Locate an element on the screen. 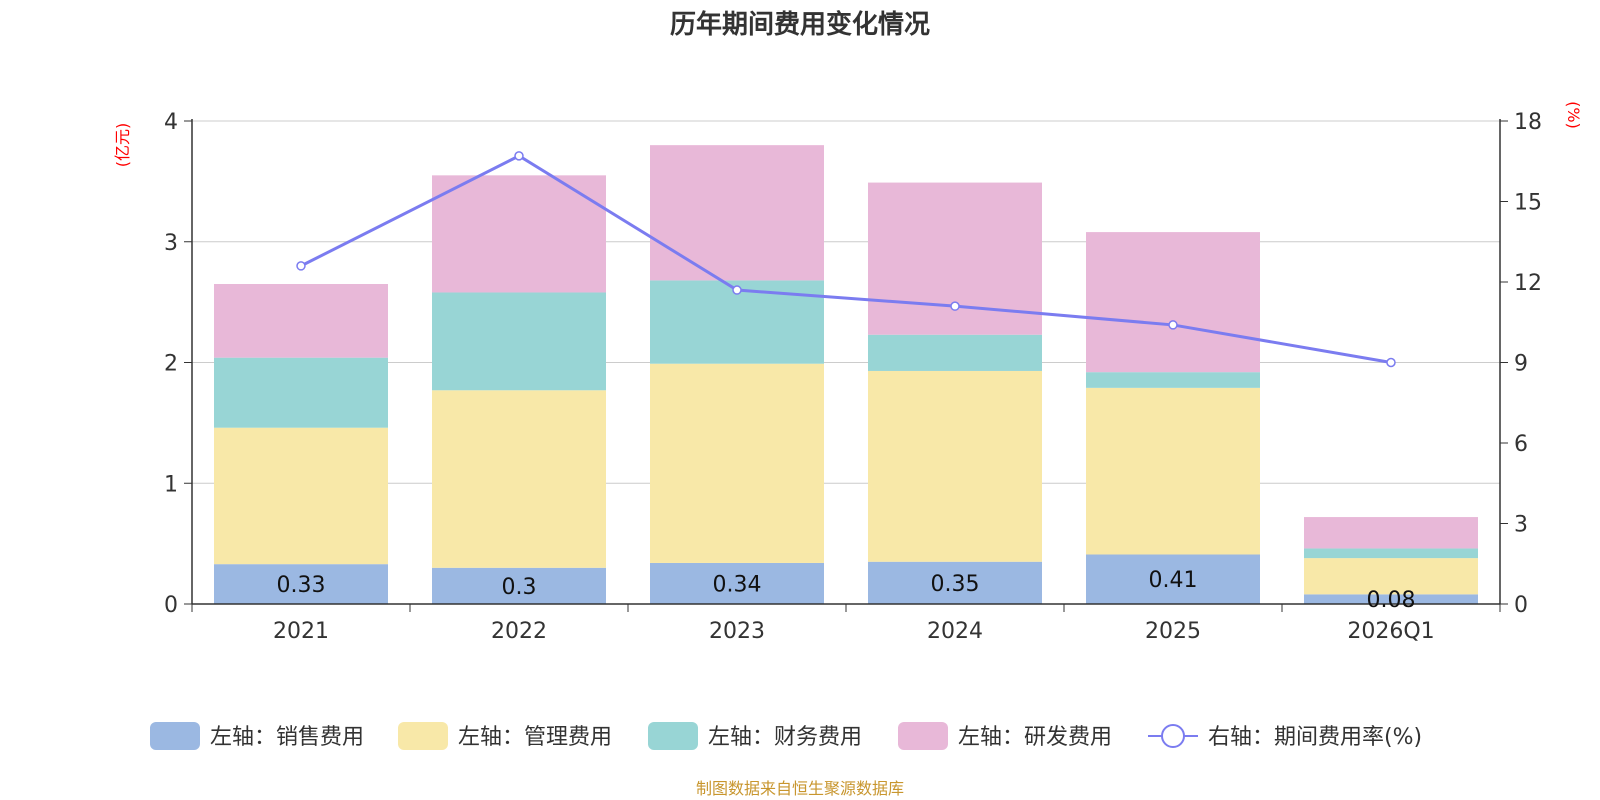 The height and width of the screenshot is (800, 1600). x-tick-label: 2025 is located at coordinates (1173, 631).